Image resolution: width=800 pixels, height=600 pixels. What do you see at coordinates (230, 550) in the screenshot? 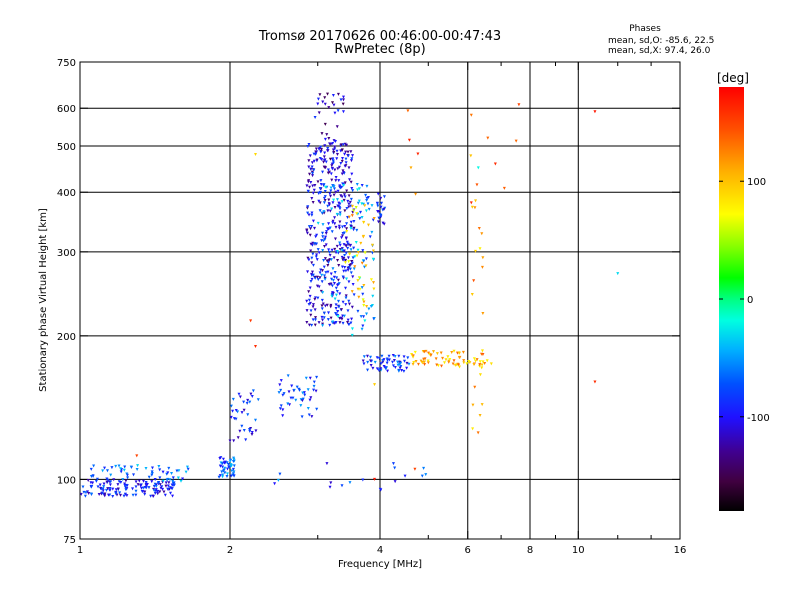
I see `x-tick-label: 2` at bounding box center [230, 550].